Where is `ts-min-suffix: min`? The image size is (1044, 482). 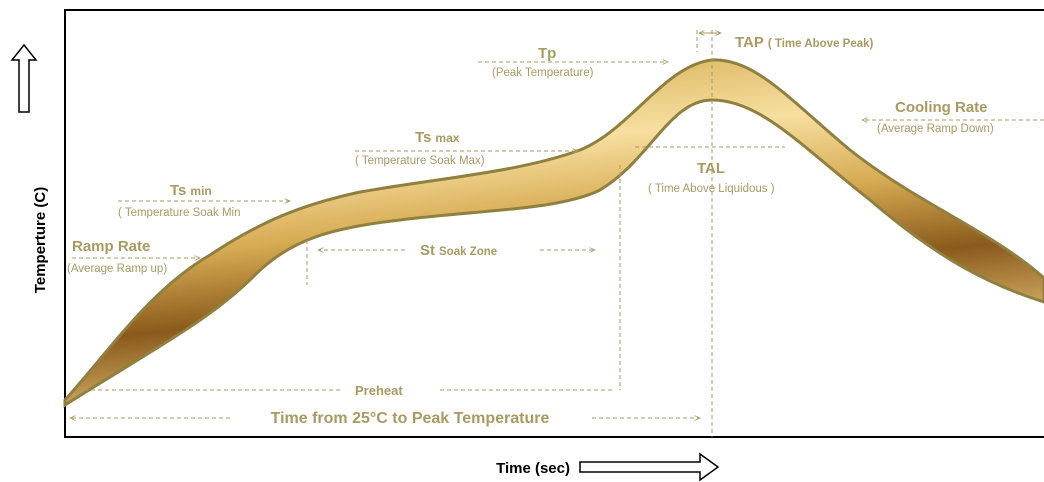
ts-min-suffix: min is located at coordinates (200, 191).